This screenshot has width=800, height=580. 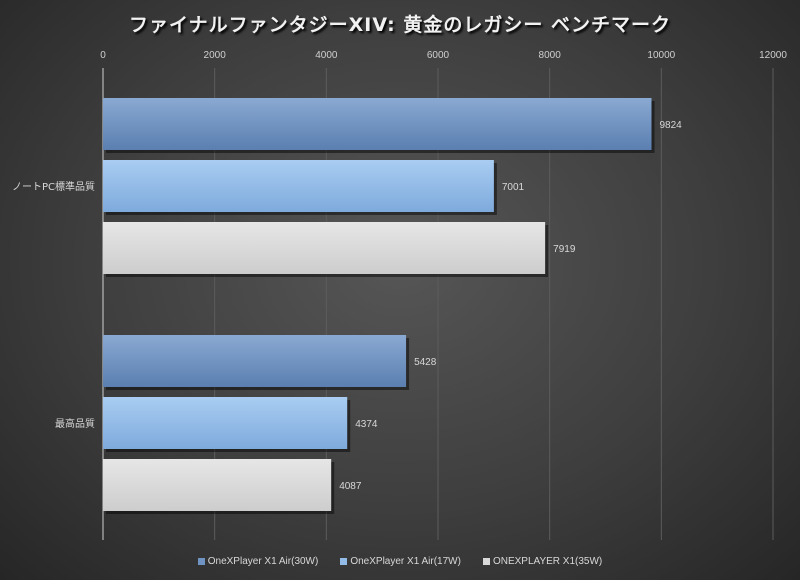 What do you see at coordinates (661, 55) in the screenshot?
I see `x-tick-label: 10000` at bounding box center [661, 55].